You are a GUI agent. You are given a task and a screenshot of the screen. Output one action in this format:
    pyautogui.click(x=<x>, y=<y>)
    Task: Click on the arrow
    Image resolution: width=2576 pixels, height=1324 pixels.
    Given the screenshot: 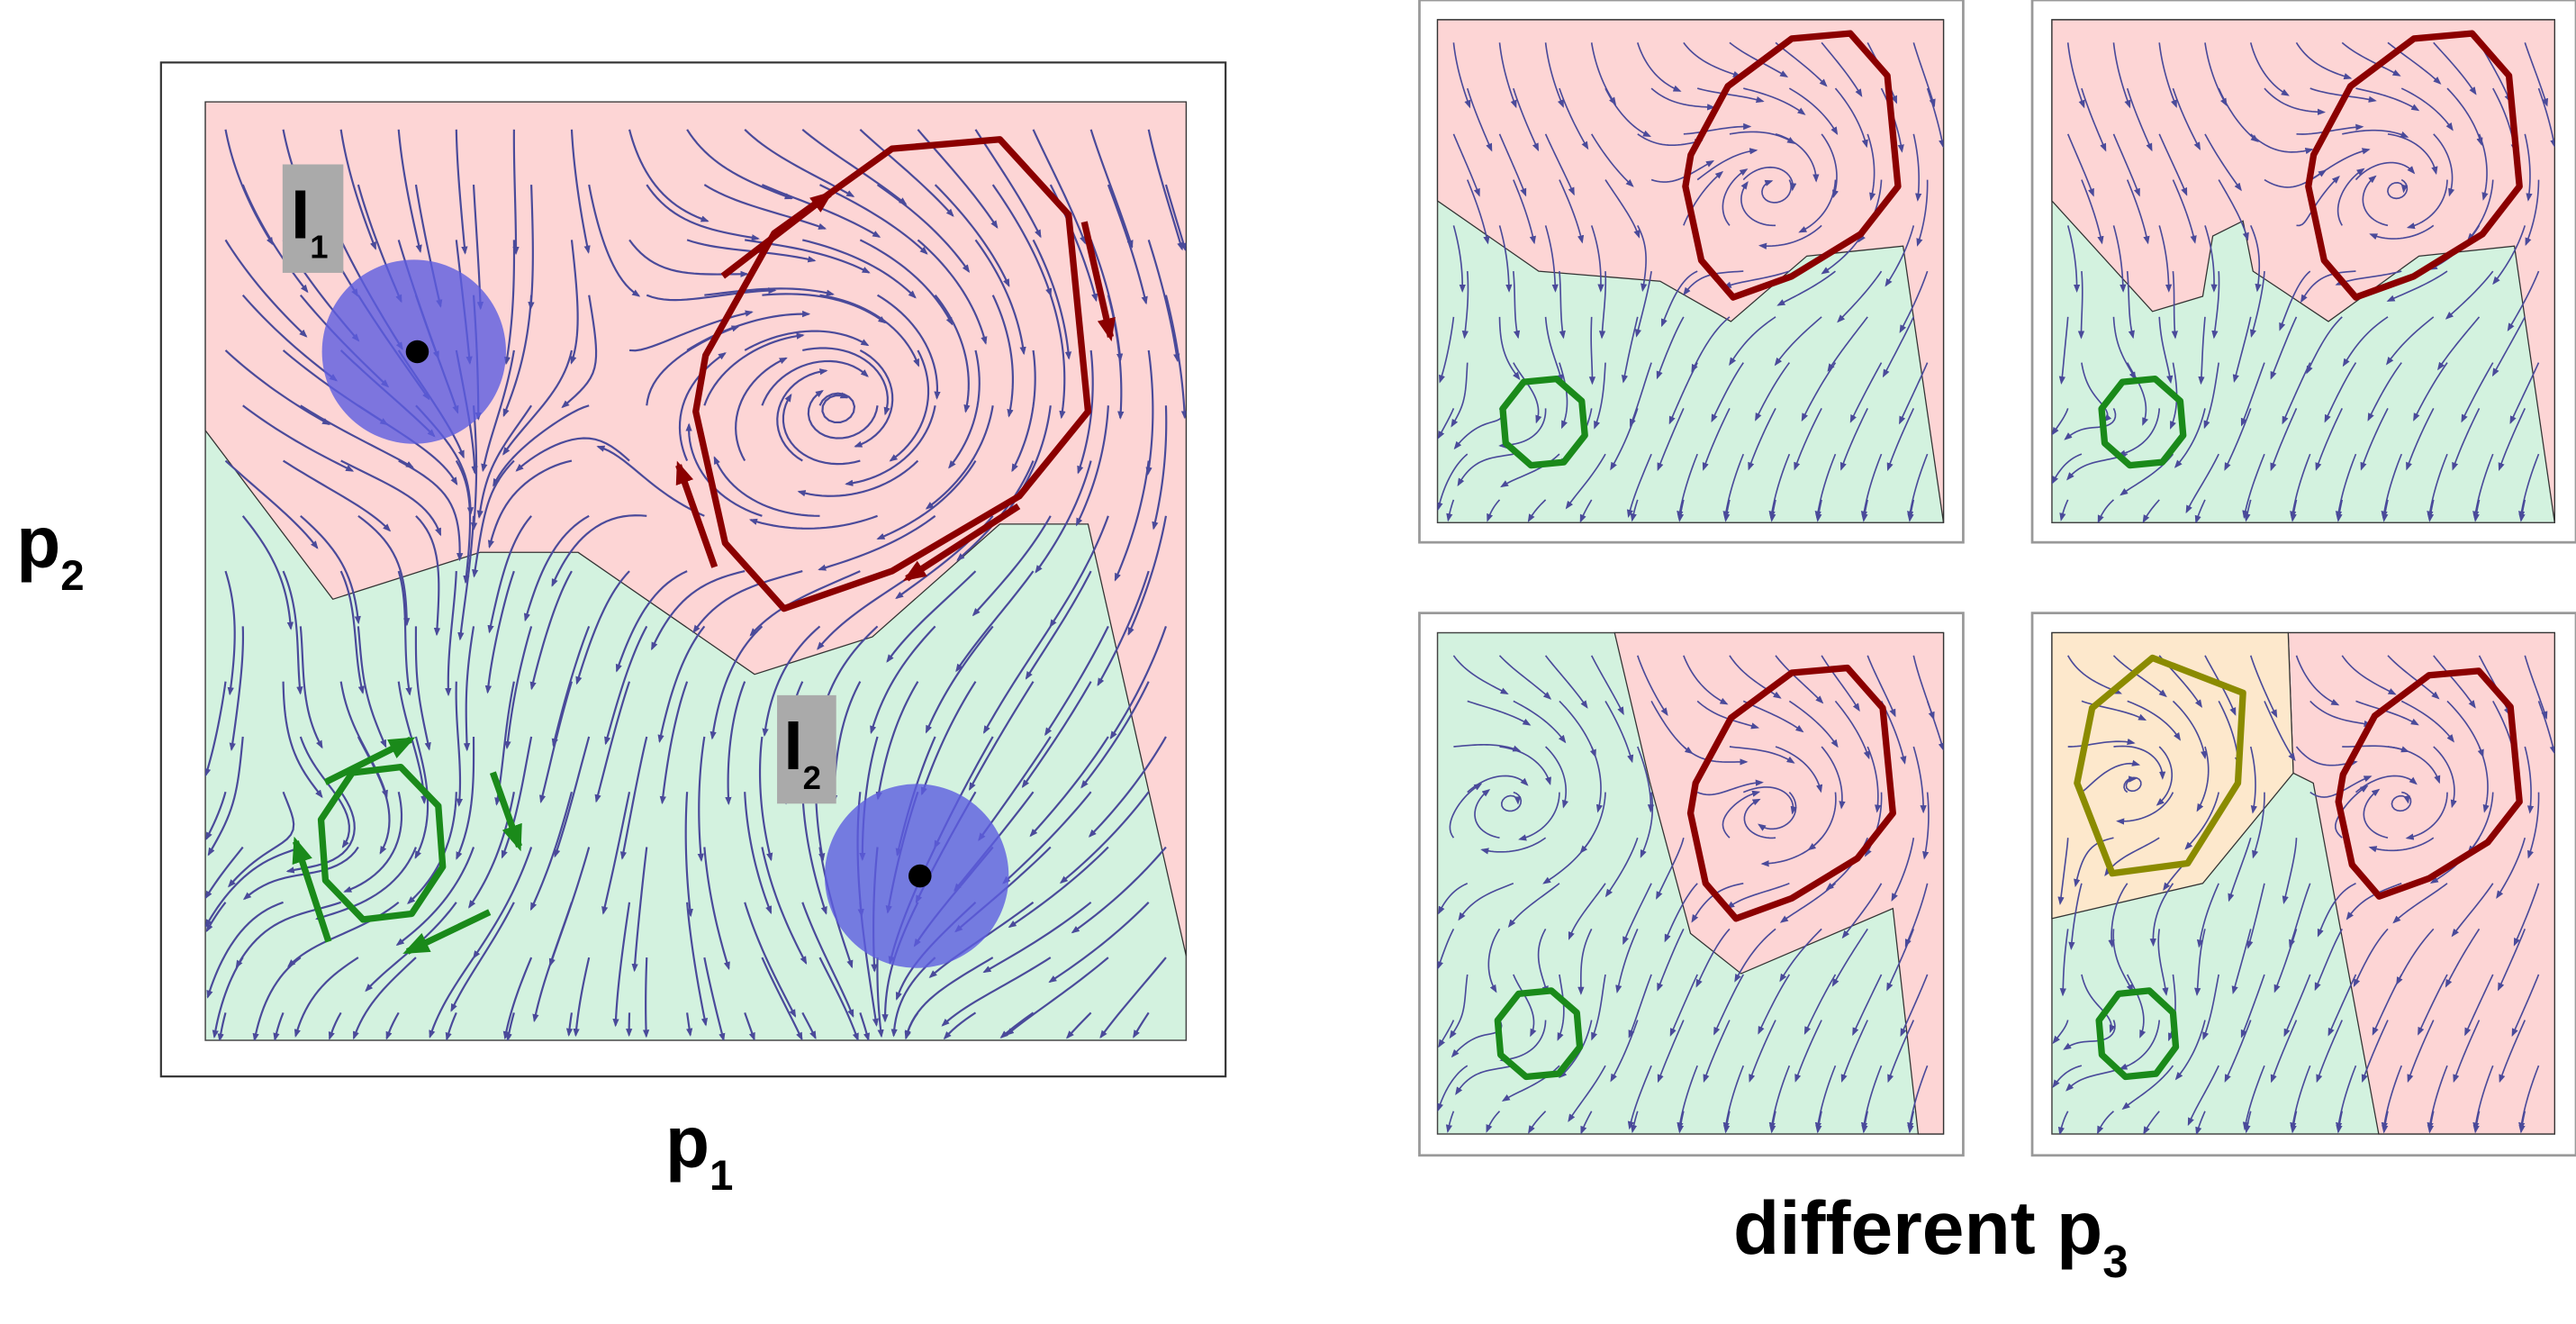 What is the action you would take?
    pyautogui.click(x=312, y=889)
    